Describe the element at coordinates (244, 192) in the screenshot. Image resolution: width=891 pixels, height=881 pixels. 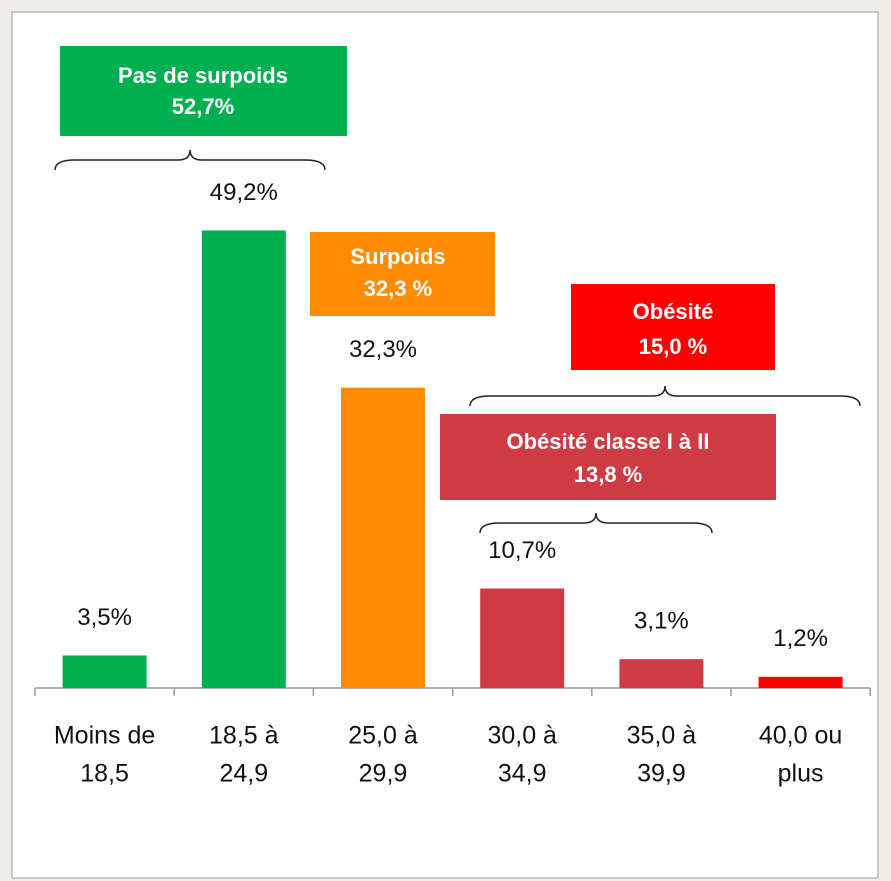
I see `value-label: 49,2%` at that location.